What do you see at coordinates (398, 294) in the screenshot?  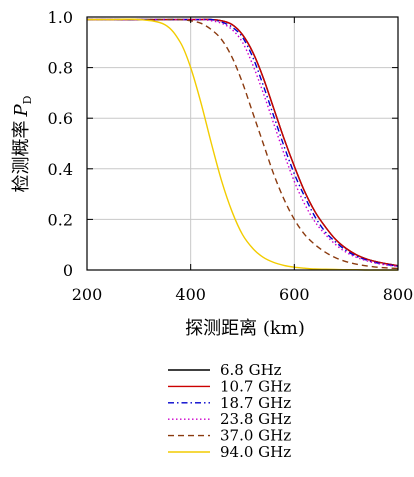 I see `x-tick-label: 800` at bounding box center [398, 294].